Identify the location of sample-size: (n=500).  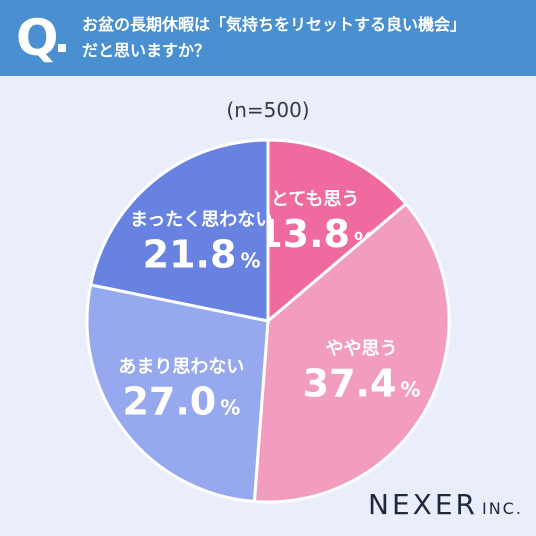
(268, 110).